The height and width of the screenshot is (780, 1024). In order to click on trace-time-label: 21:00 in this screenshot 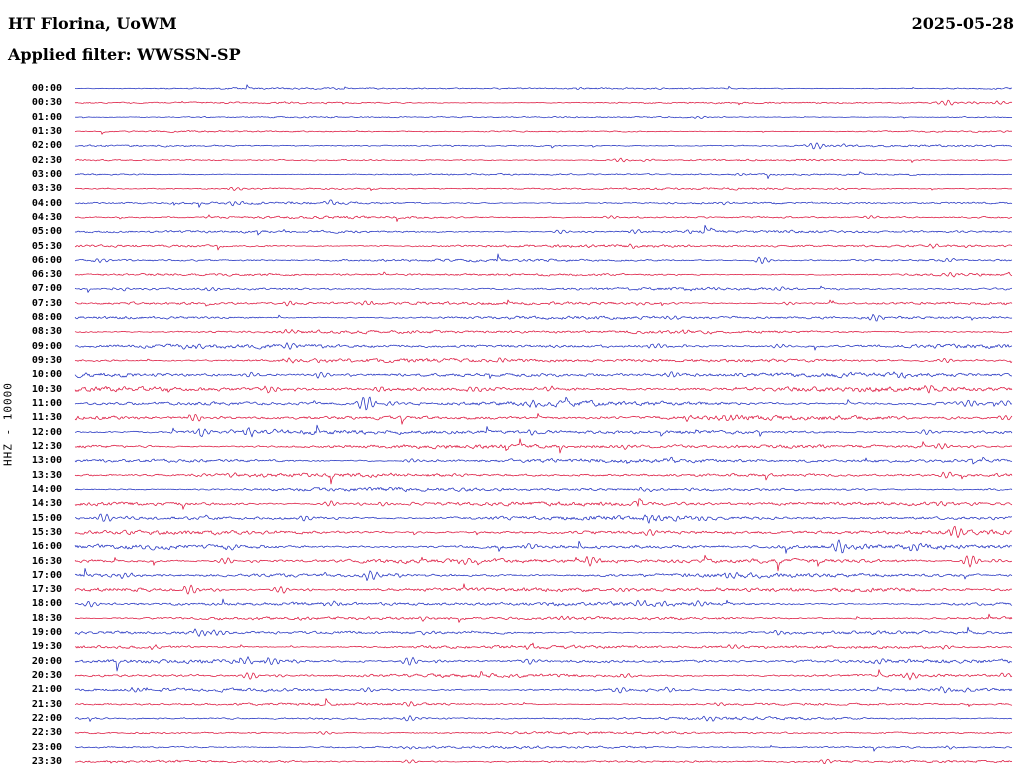, I will do `click(46, 690)`.